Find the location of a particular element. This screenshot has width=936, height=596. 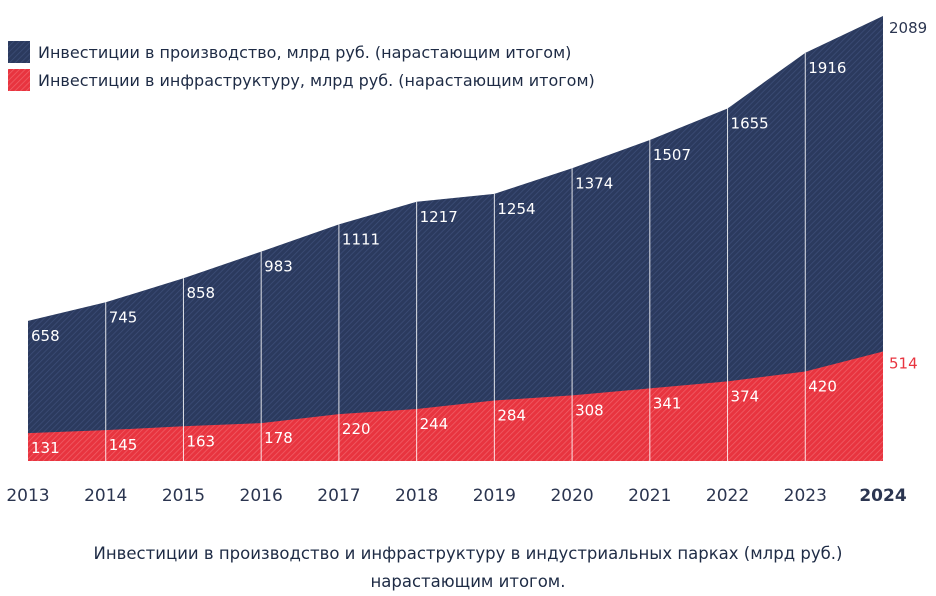

x-tick-2021: 2021 is located at coordinates (649, 496).